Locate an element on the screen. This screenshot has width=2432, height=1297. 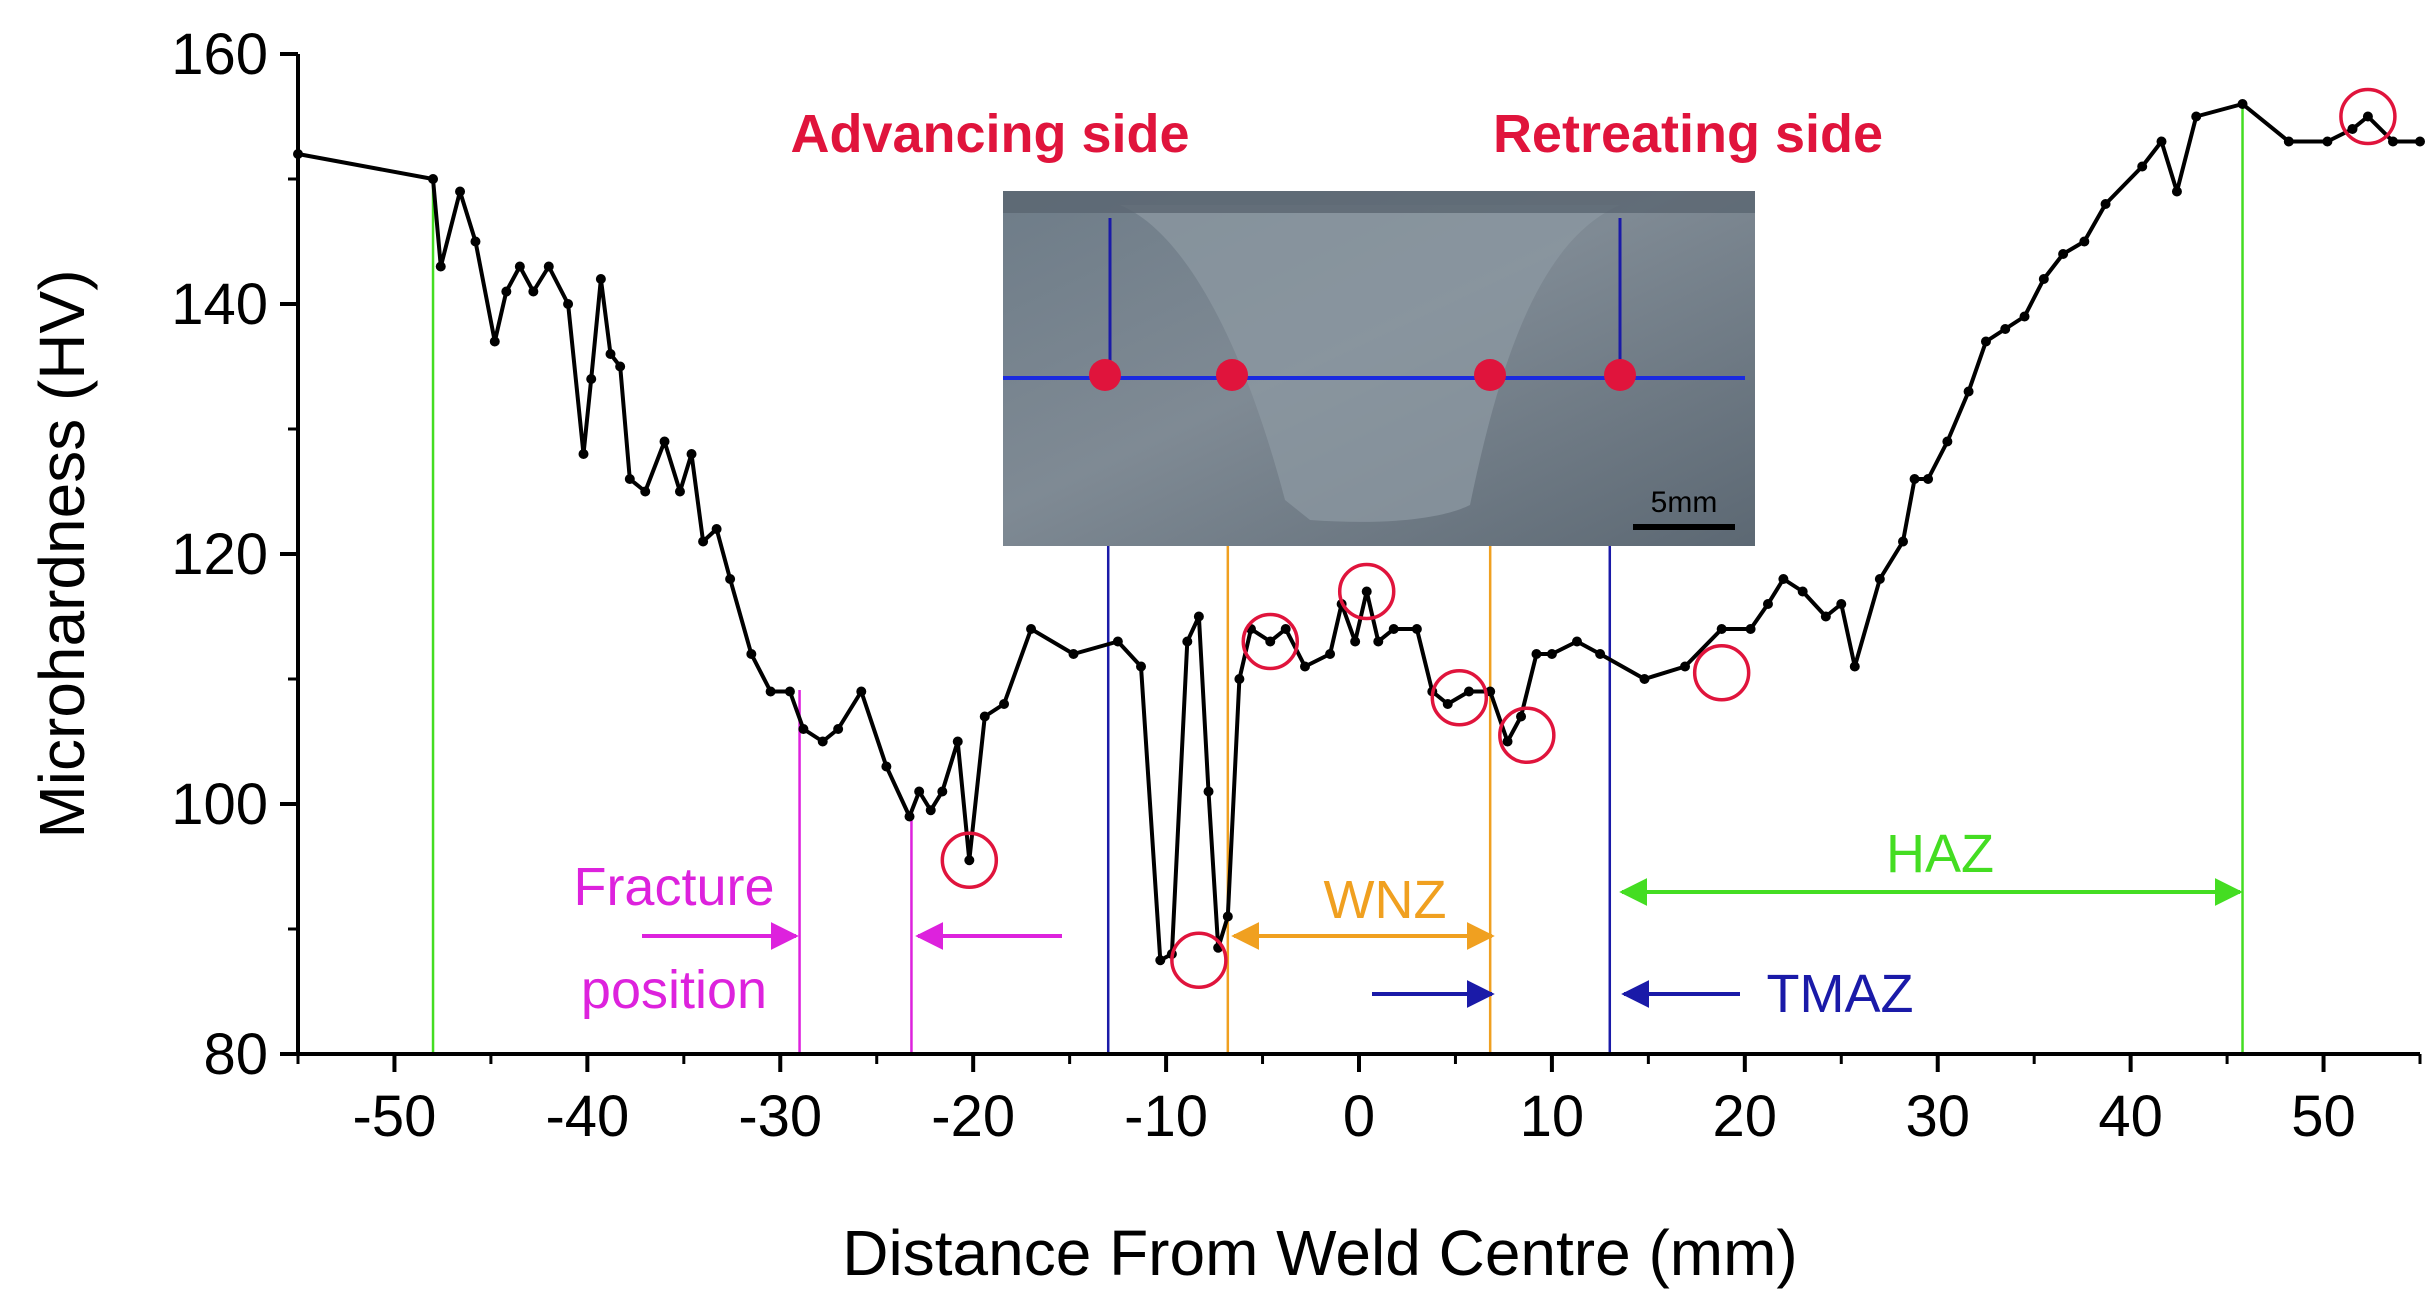
y-tick-label: 100 is located at coordinates (219, 804).